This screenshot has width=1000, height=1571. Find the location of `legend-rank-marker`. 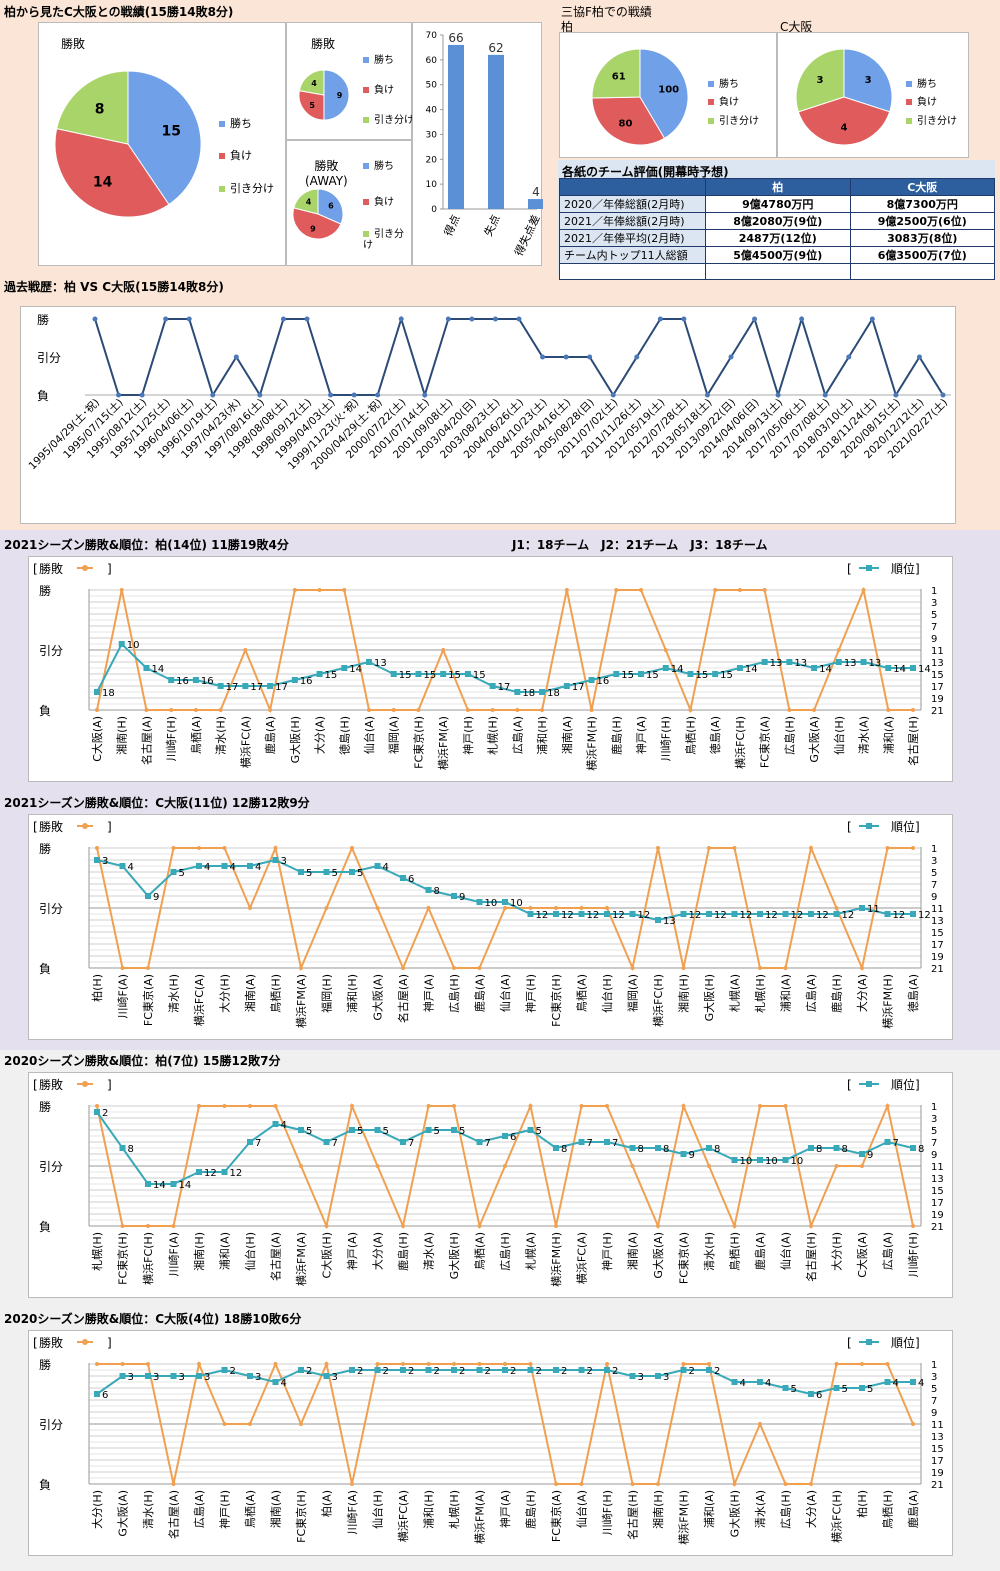

legend-rank-marker is located at coordinates (869, 568).